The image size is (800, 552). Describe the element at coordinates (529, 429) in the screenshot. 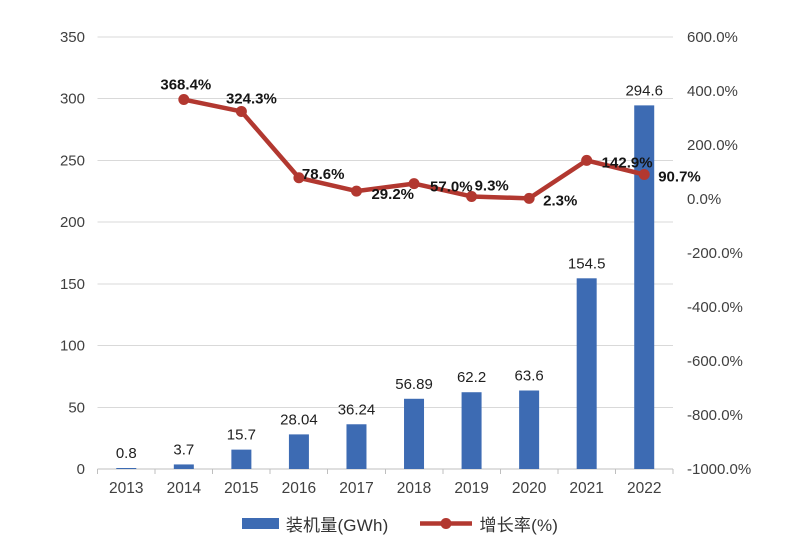

I see `bar-2020` at that location.